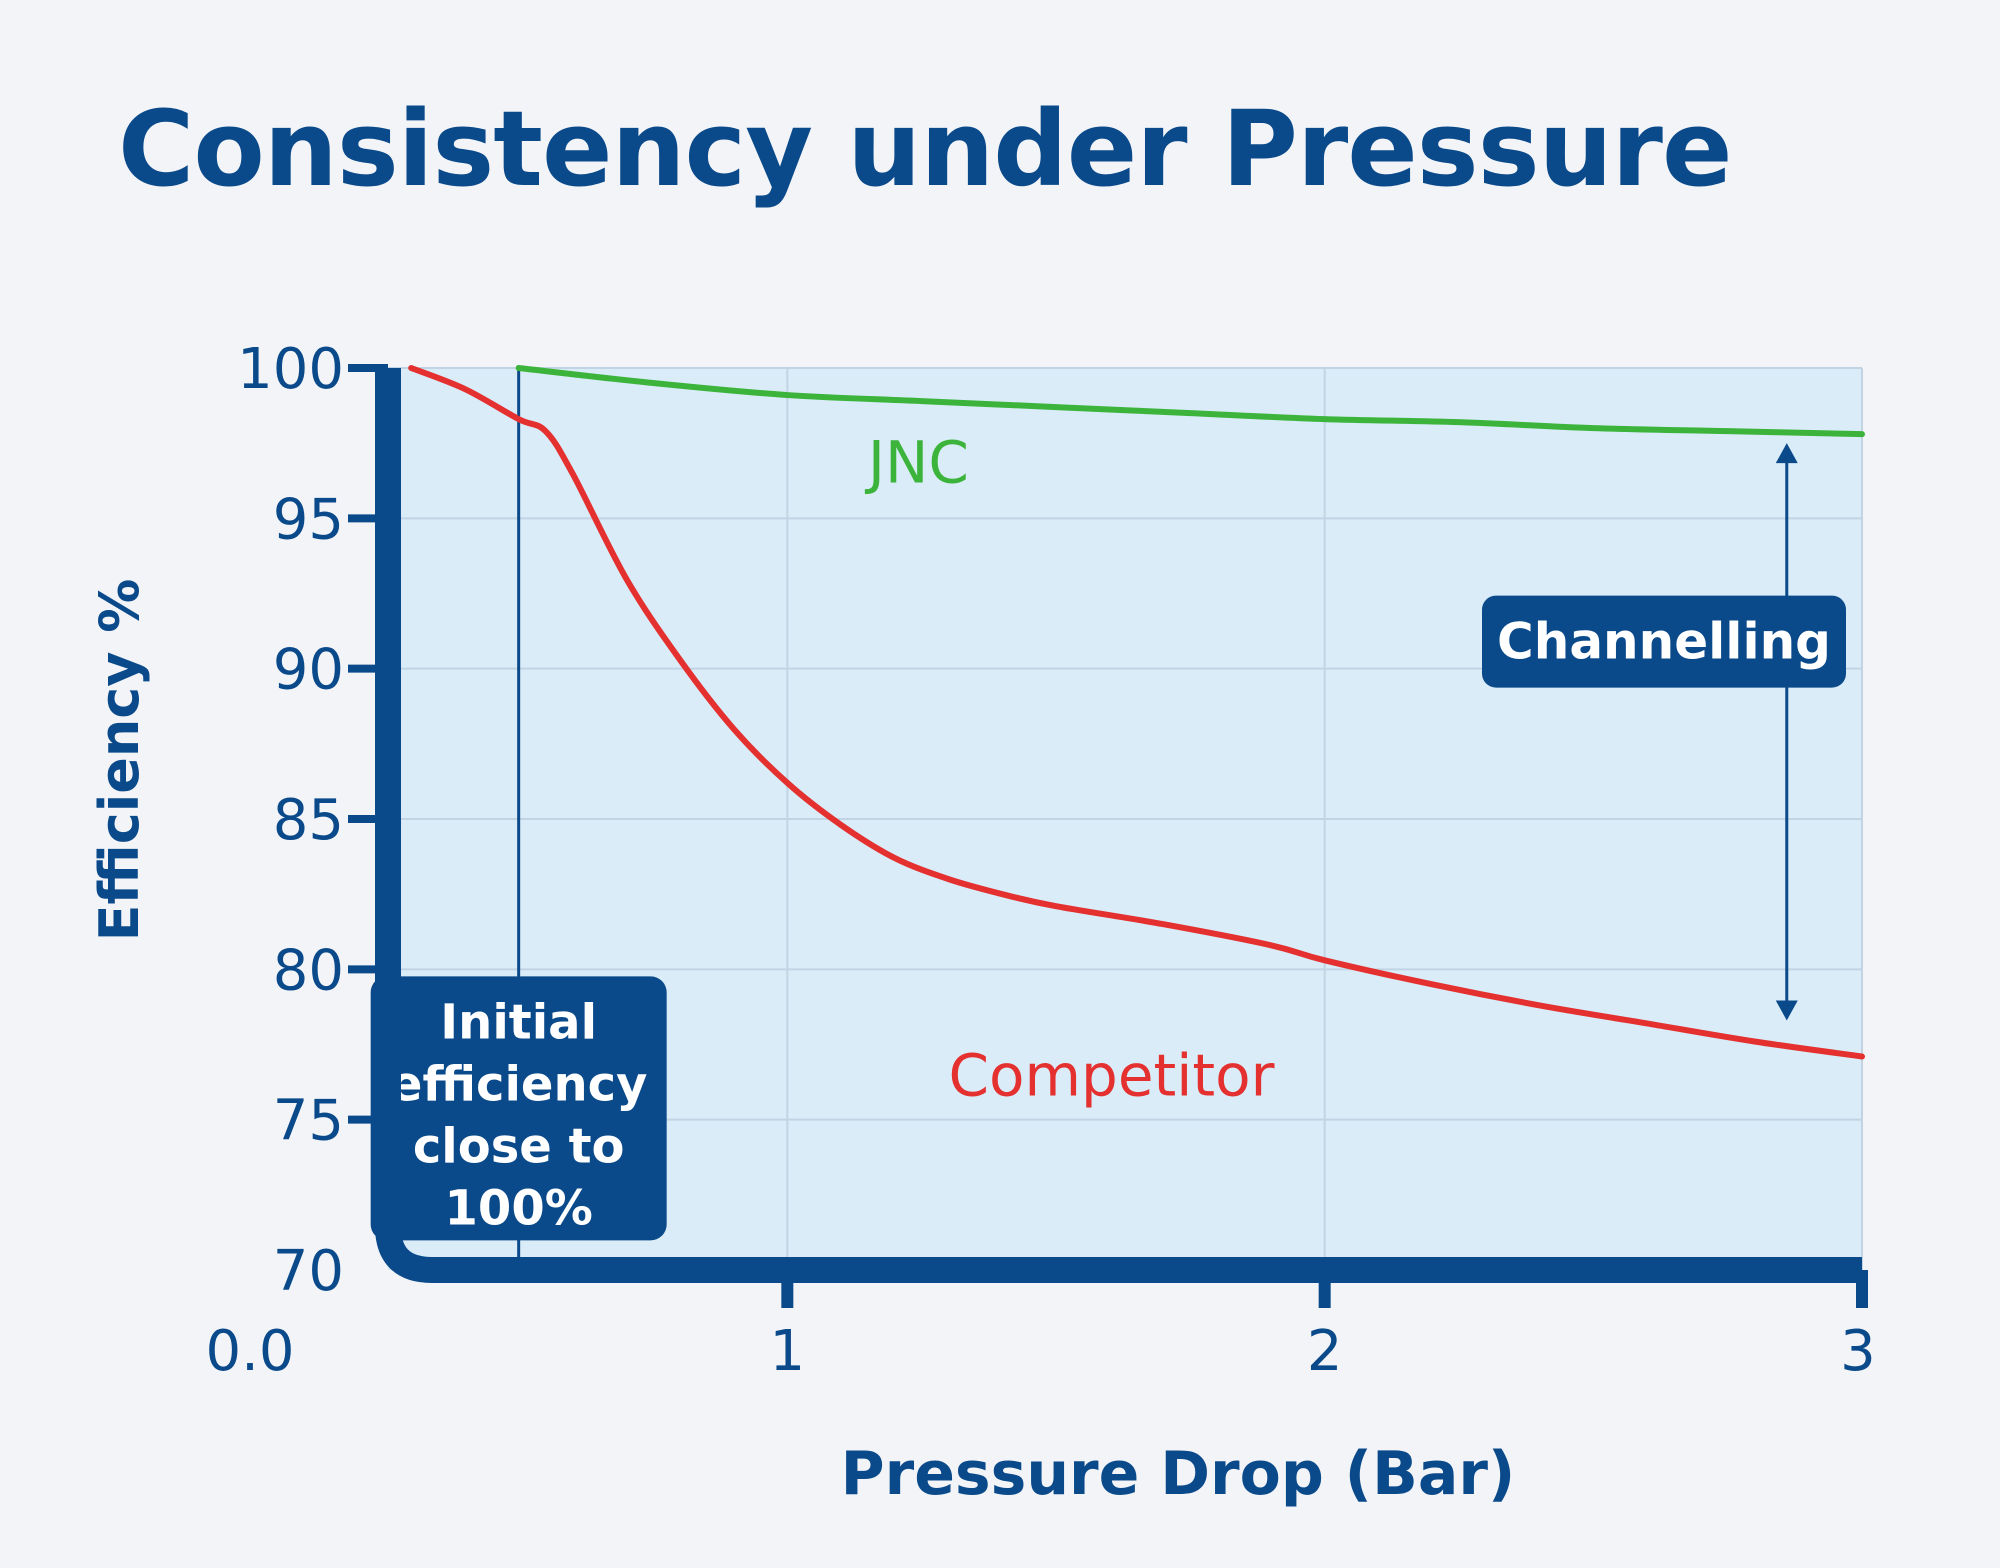 The width and height of the screenshot is (2000, 1568). I want to click on series-line-jnc, so click(1190, 401).